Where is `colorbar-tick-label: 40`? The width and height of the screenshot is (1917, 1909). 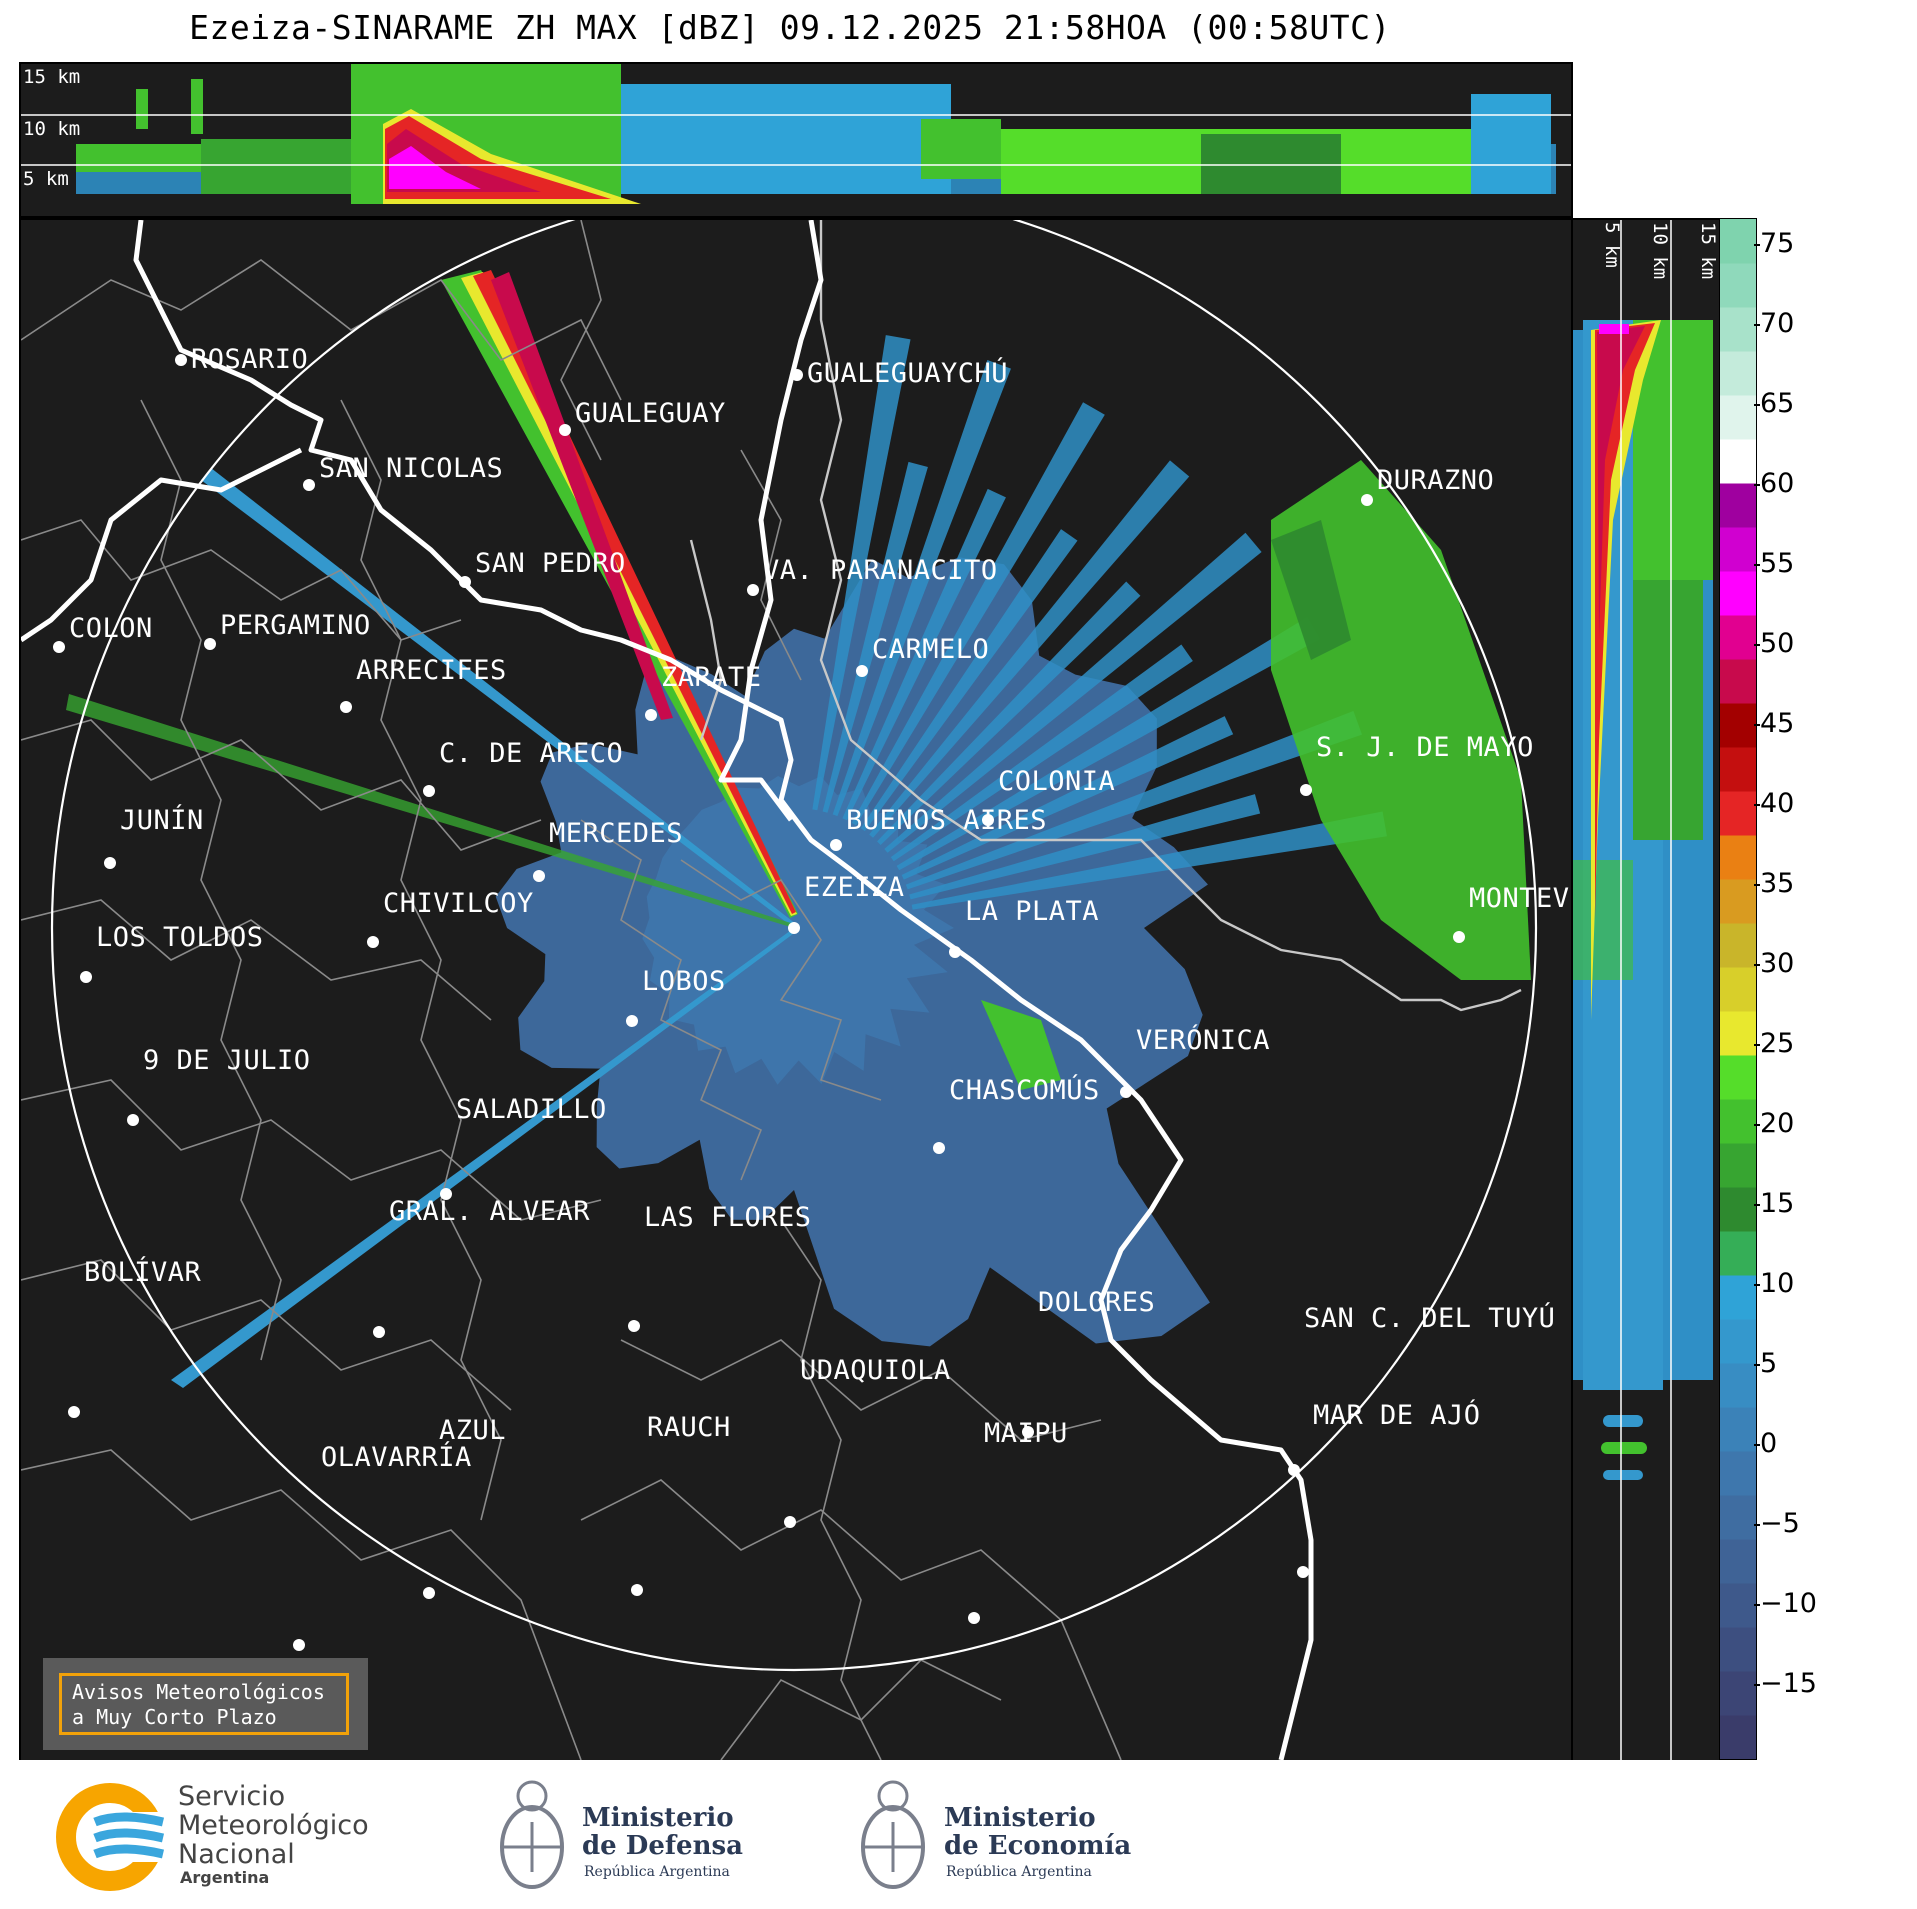 colorbar-tick-label: 40 is located at coordinates (1774, 803).